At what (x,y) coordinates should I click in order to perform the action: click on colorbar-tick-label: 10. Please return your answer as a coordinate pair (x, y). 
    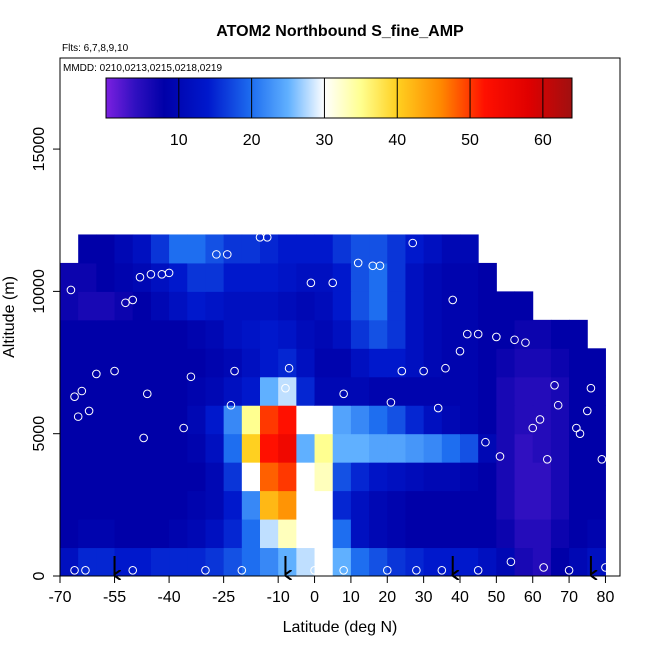
    Looking at the image, I should click on (179, 140).